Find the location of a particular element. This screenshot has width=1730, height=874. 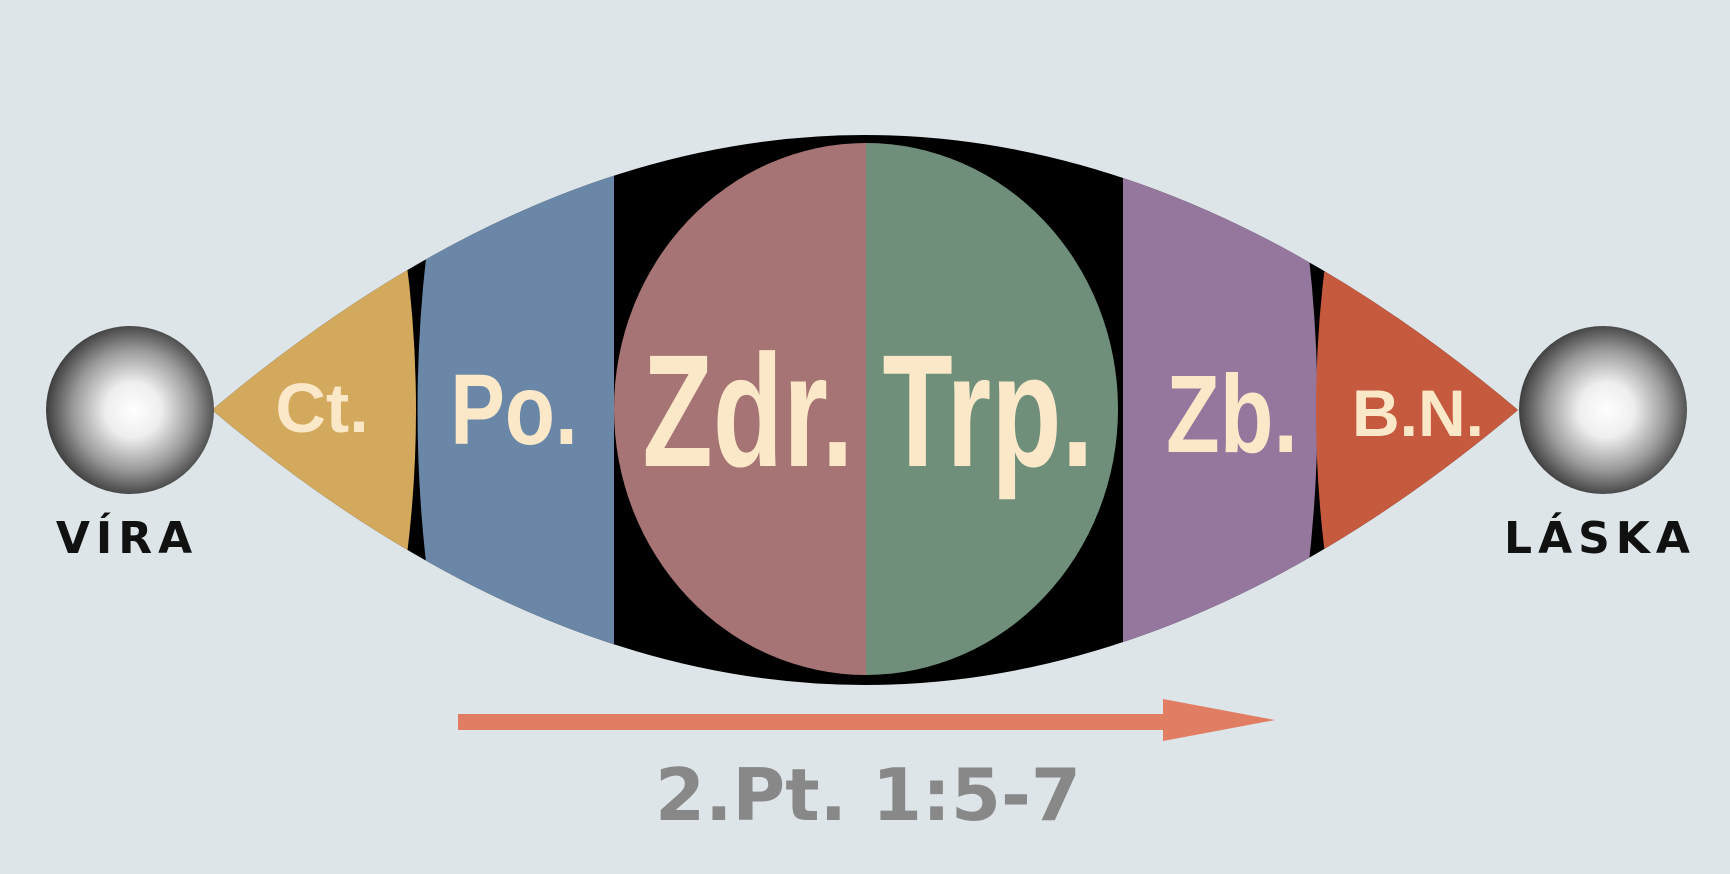

progression-arrow is located at coordinates (866, 720).